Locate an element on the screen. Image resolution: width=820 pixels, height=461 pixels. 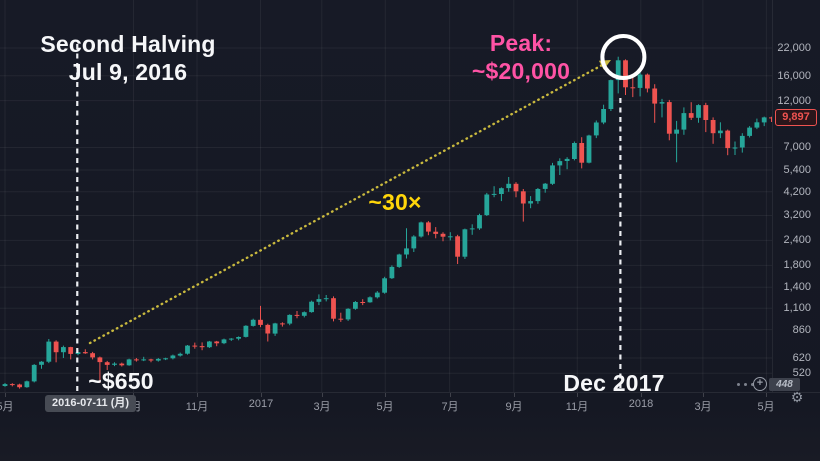
last-bar-dotted-line is located at coordinates (745, 384).